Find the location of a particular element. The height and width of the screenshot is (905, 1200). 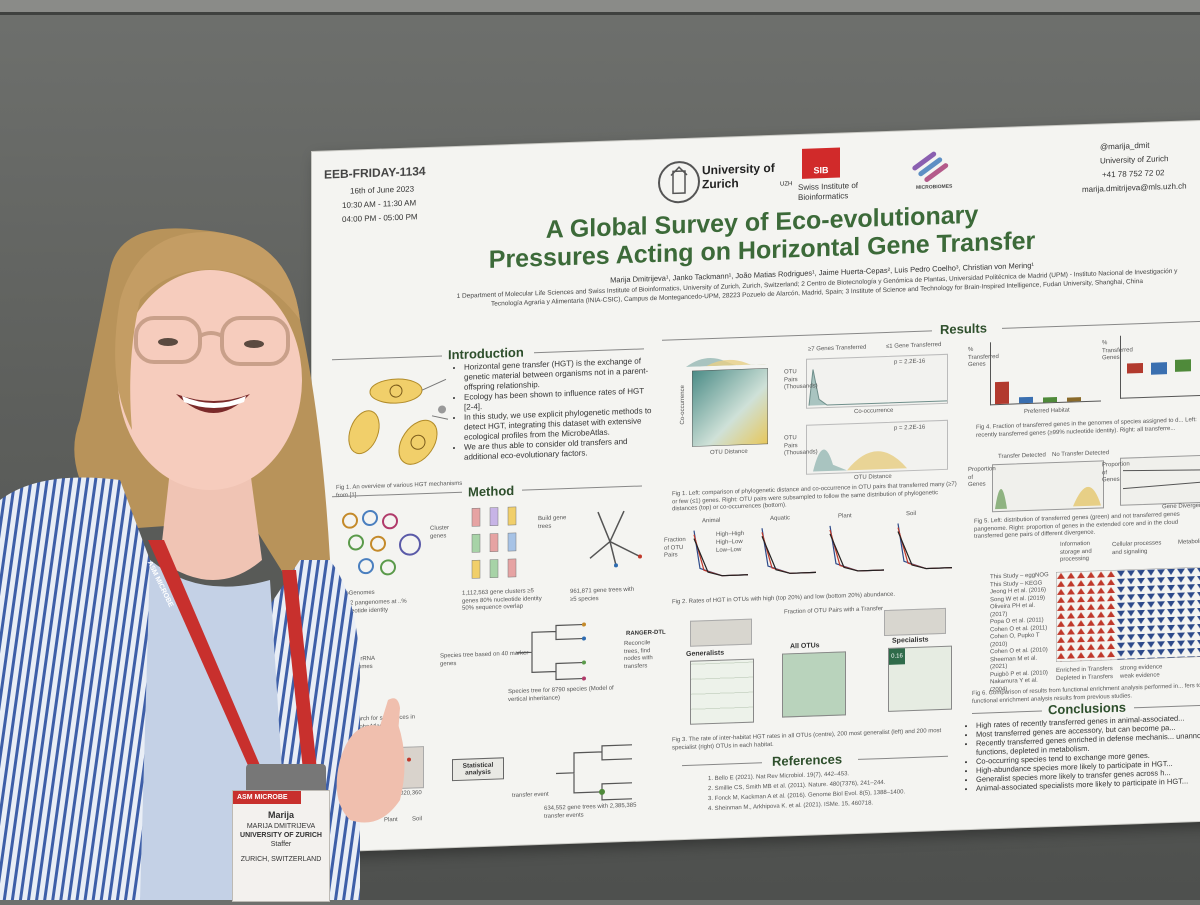

lanyard-right is located at coordinates (300, 675).